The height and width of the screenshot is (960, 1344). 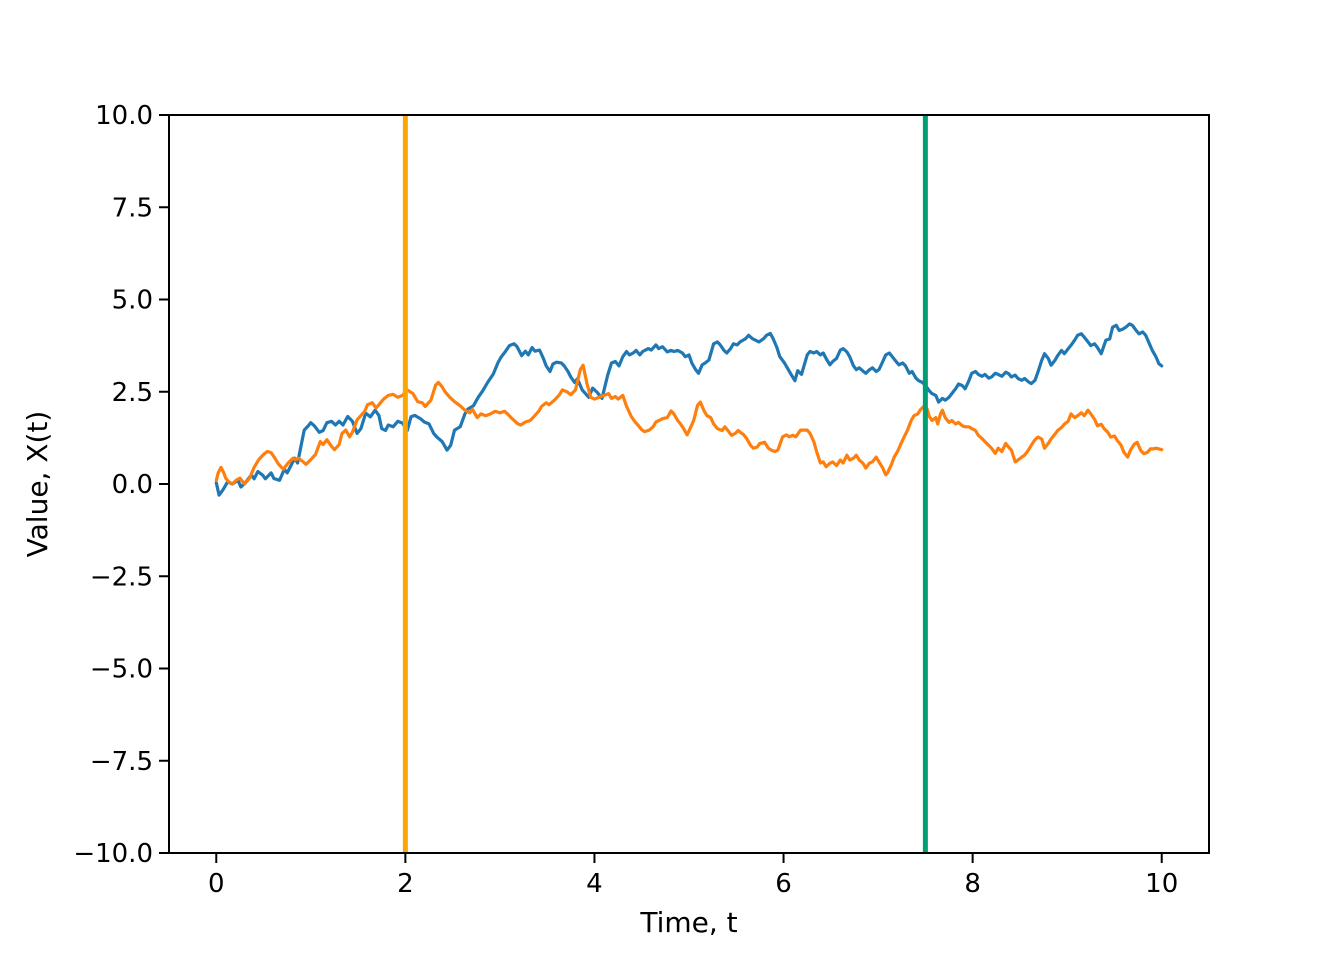 I want to click on x-tick-label: 6, so click(x=783, y=884).